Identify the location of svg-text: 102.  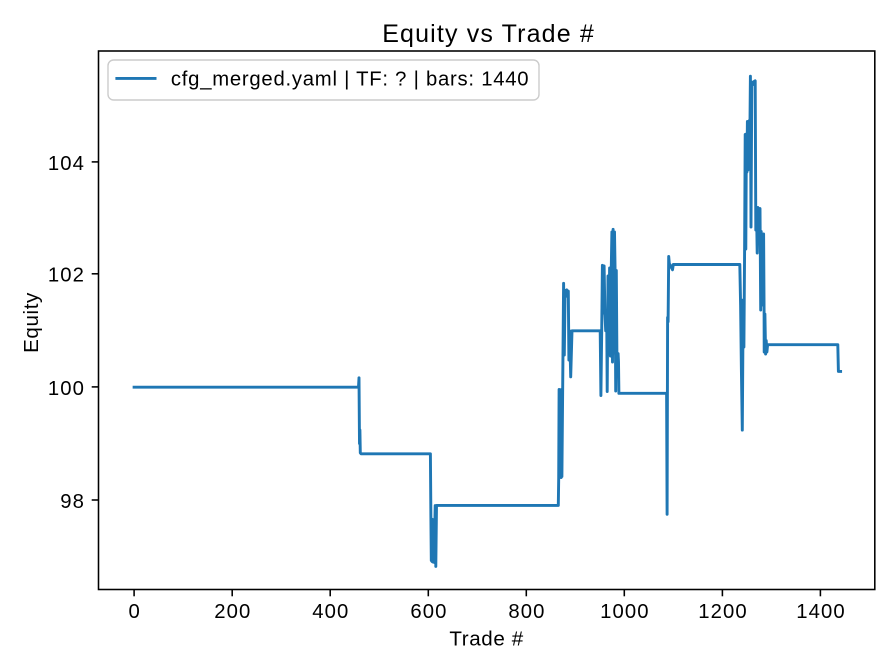
(66, 276).